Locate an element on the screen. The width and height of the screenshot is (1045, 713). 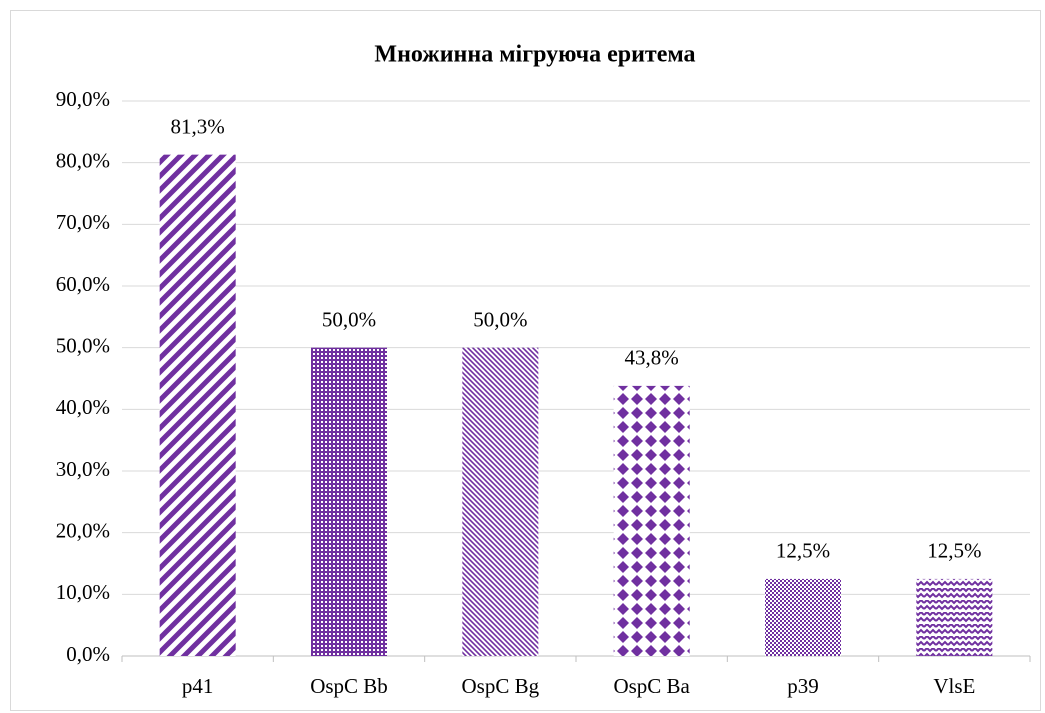
x-tick-label: OspC Bg is located at coordinates (501, 686).